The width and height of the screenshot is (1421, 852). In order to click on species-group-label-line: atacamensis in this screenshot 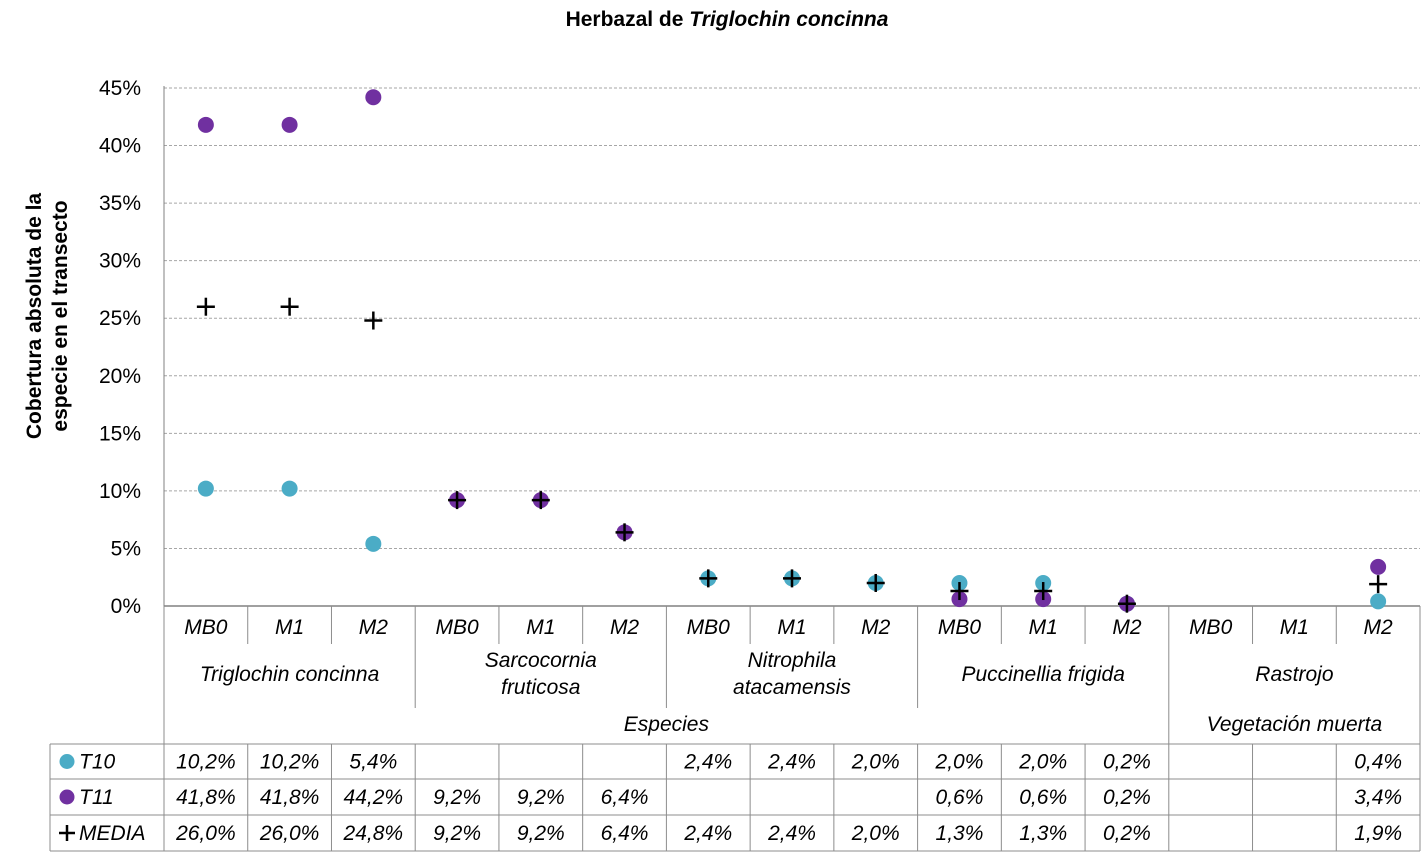, I will do `click(792, 687)`.